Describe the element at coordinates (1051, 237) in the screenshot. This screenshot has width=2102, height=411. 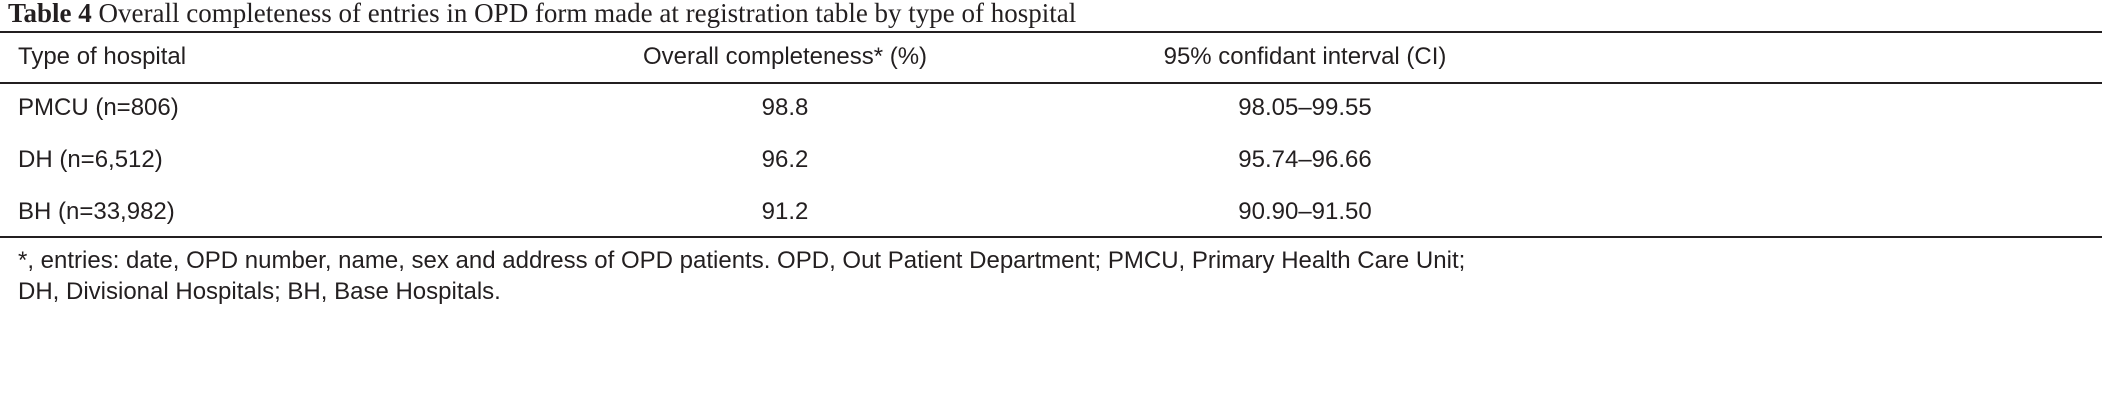
I see `bottom-rule` at that location.